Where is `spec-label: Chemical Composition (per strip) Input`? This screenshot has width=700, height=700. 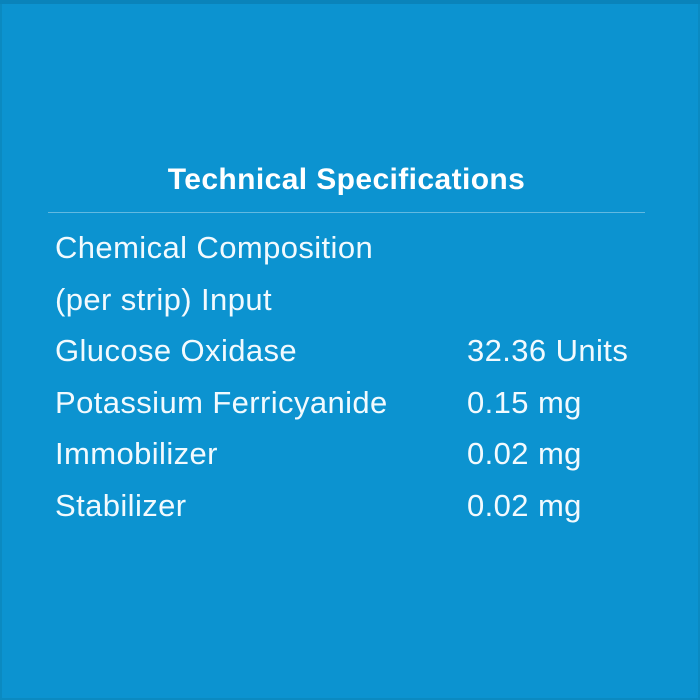 spec-label: Chemical Composition (per strip) Input is located at coordinates (214, 273).